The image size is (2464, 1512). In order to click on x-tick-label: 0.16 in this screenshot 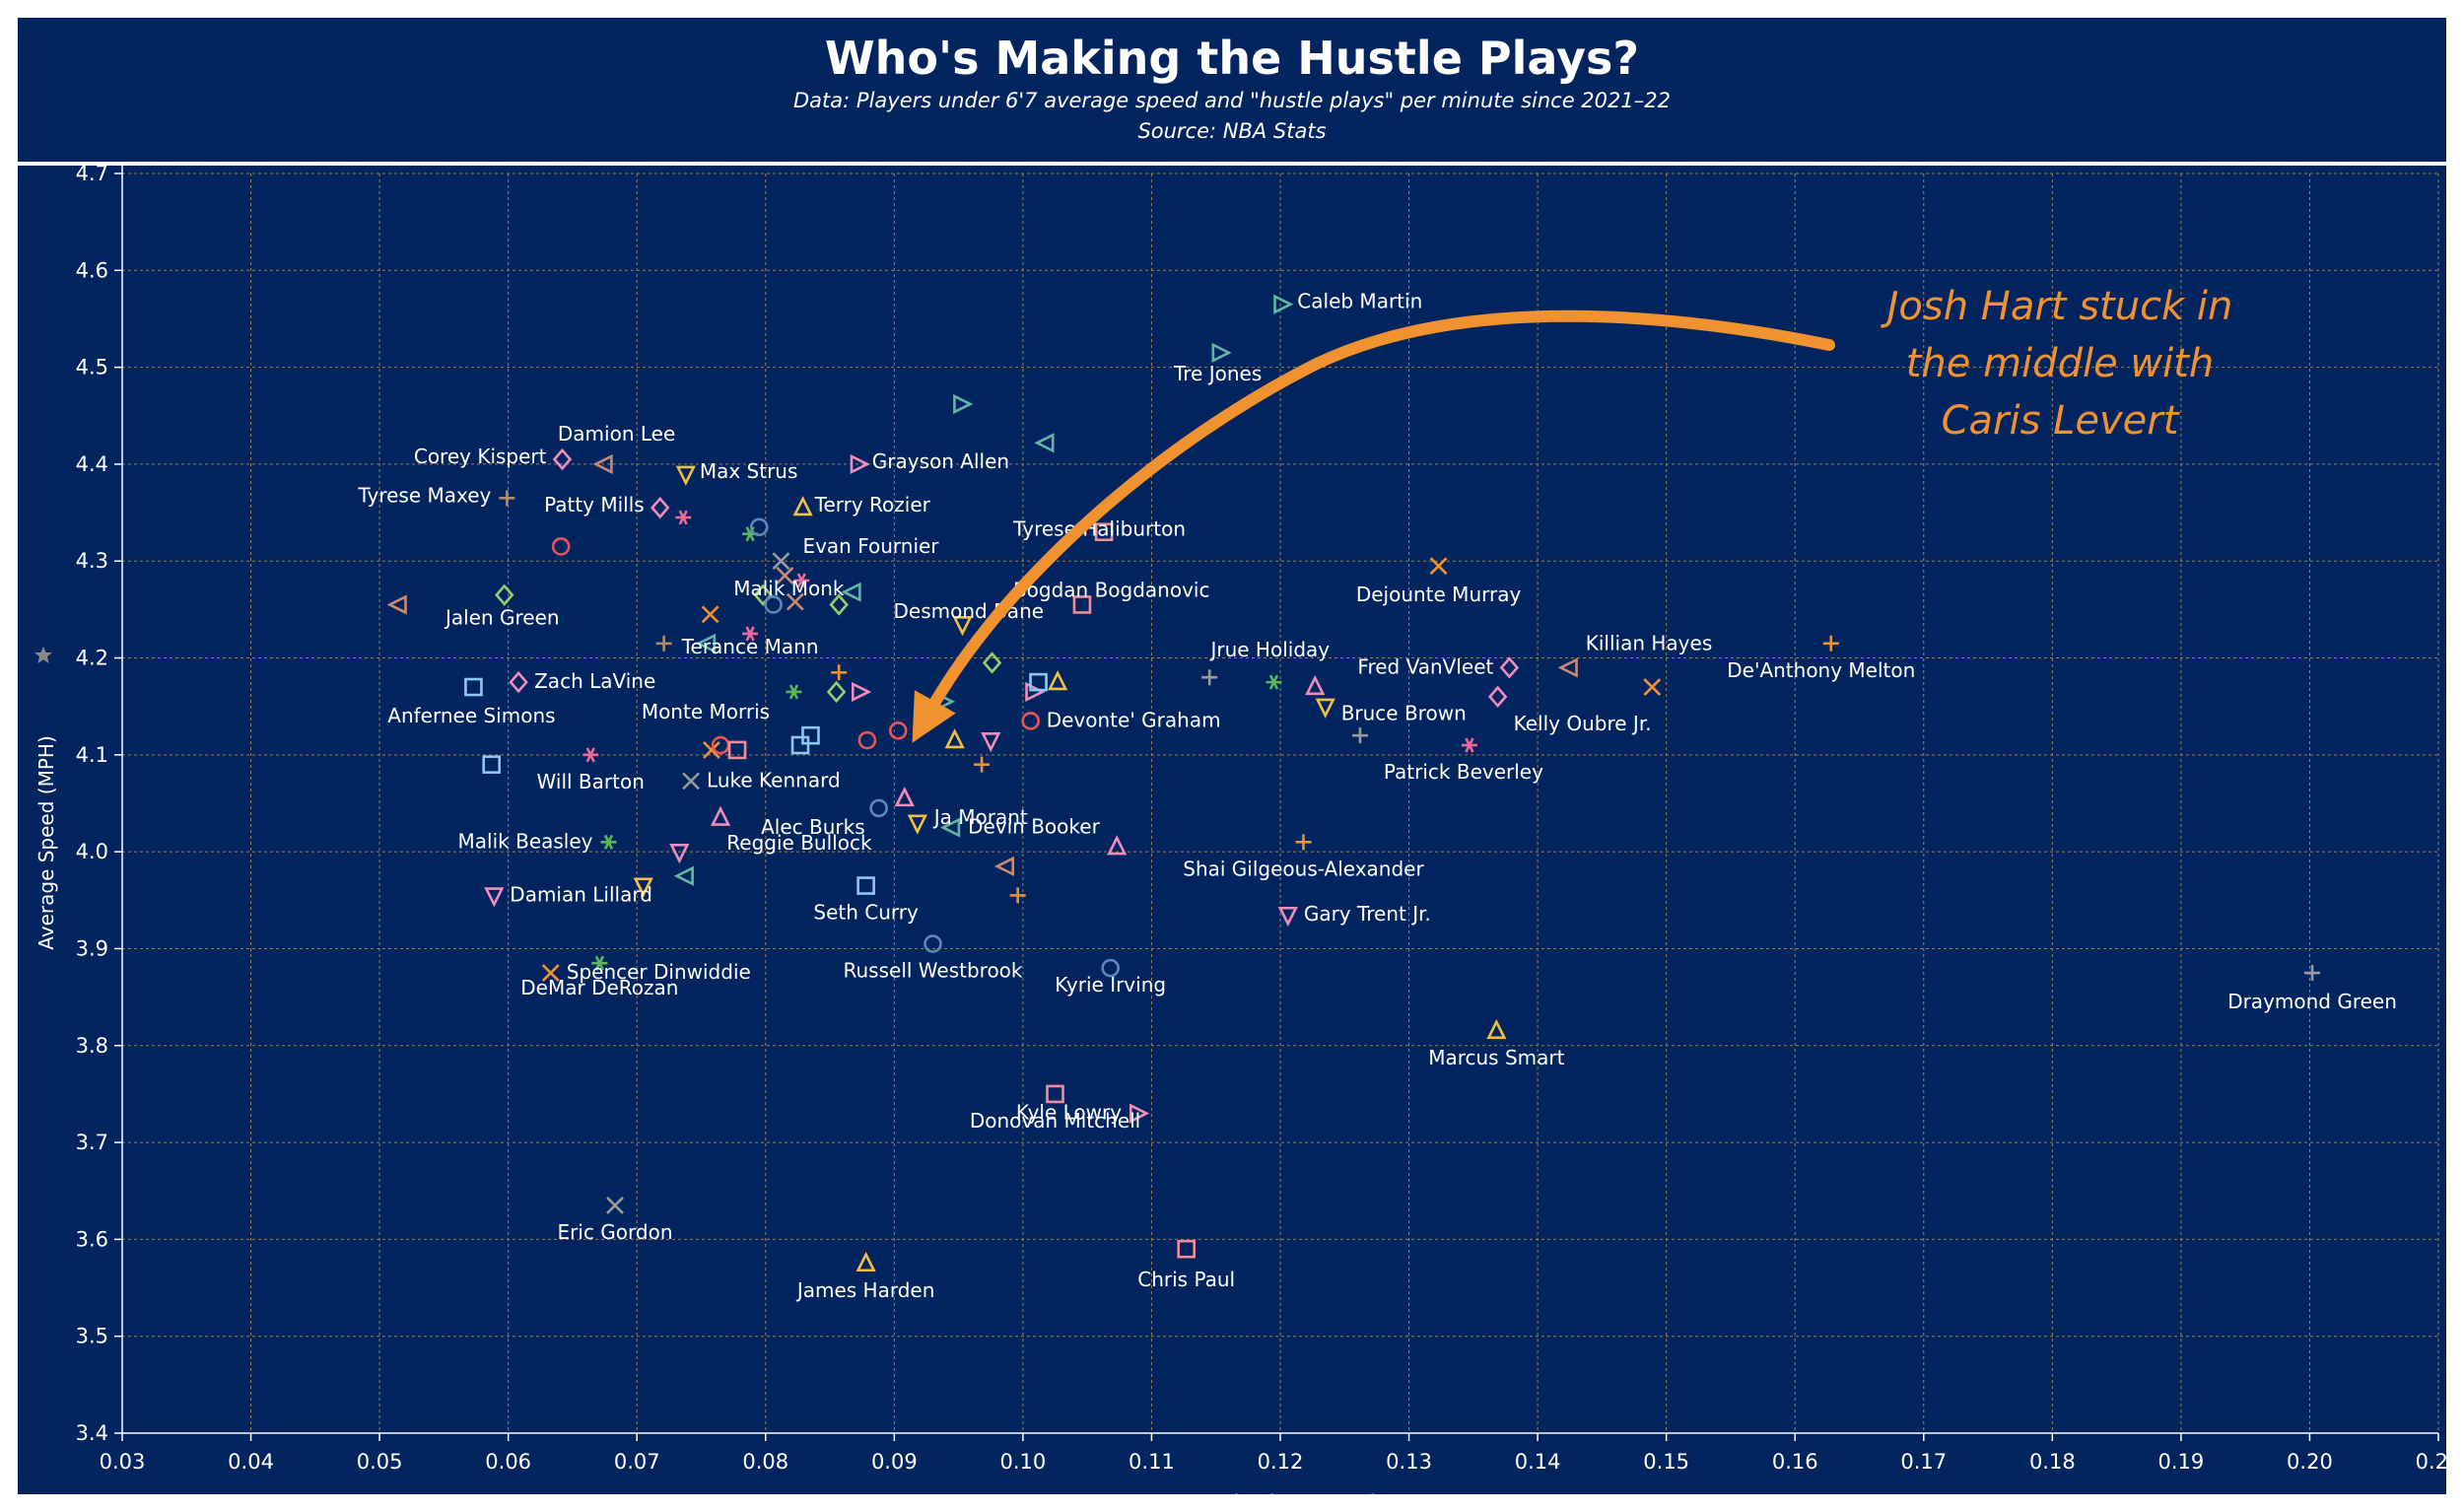, I will do `click(1795, 1462)`.